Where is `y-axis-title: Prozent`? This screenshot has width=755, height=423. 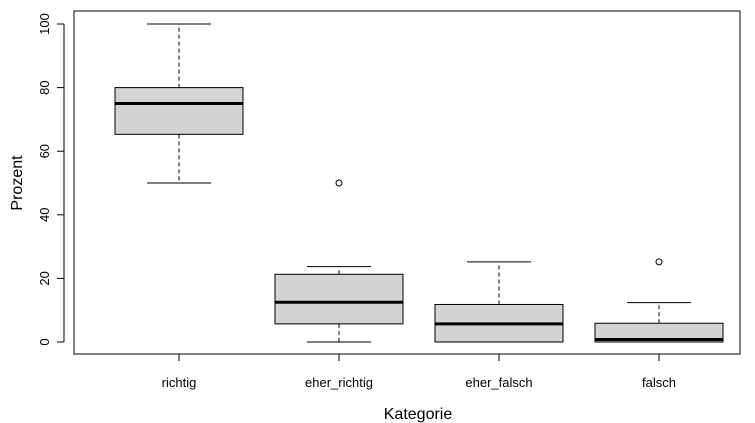
y-axis-title: Prozent is located at coordinates (17, 183).